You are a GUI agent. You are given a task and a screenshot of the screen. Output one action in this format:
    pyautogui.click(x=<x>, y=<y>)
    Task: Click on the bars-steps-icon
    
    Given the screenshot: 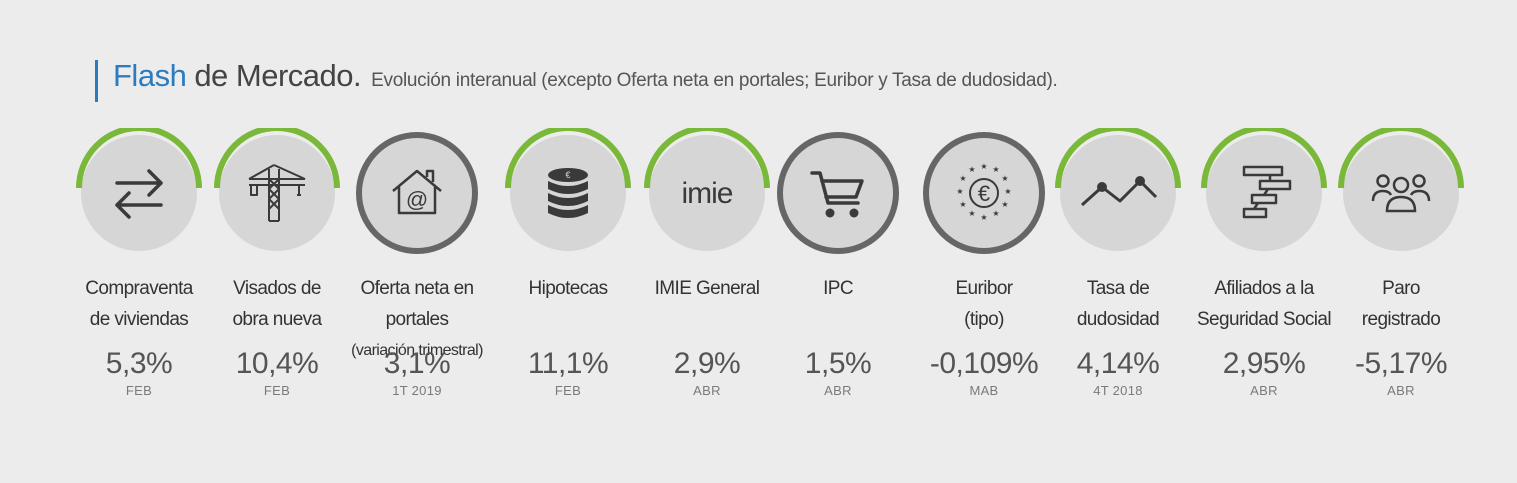 What is the action you would take?
    pyautogui.click(x=1267, y=192)
    